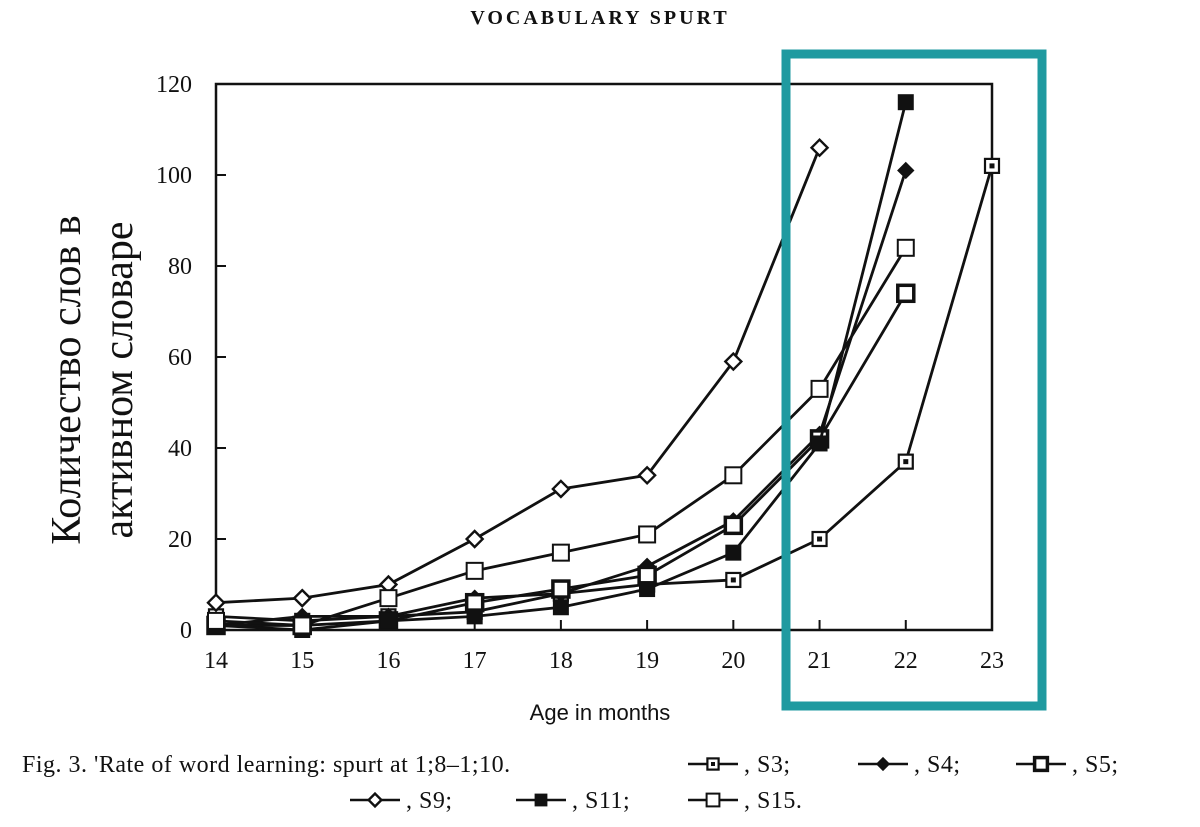 The height and width of the screenshot is (827, 1200). Describe the element at coordinates (180, 267) in the screenshot. I see `y-tick-label: 80` at that location.